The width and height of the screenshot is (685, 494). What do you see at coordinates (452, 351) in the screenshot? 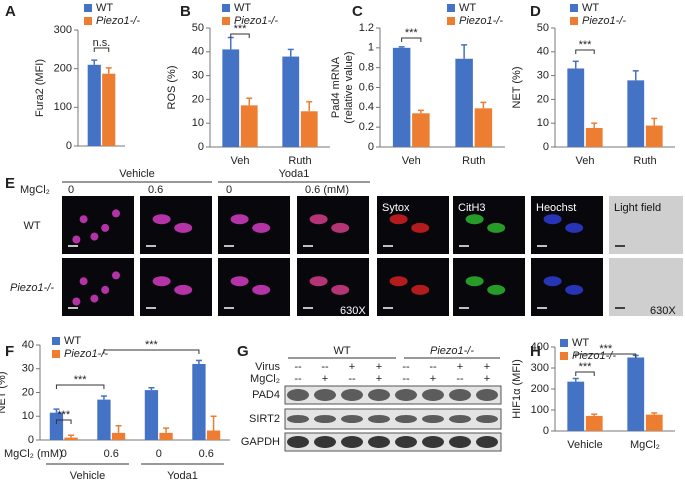
I see `group-label: Piezo1-/-` at bounding box center [452, 351].